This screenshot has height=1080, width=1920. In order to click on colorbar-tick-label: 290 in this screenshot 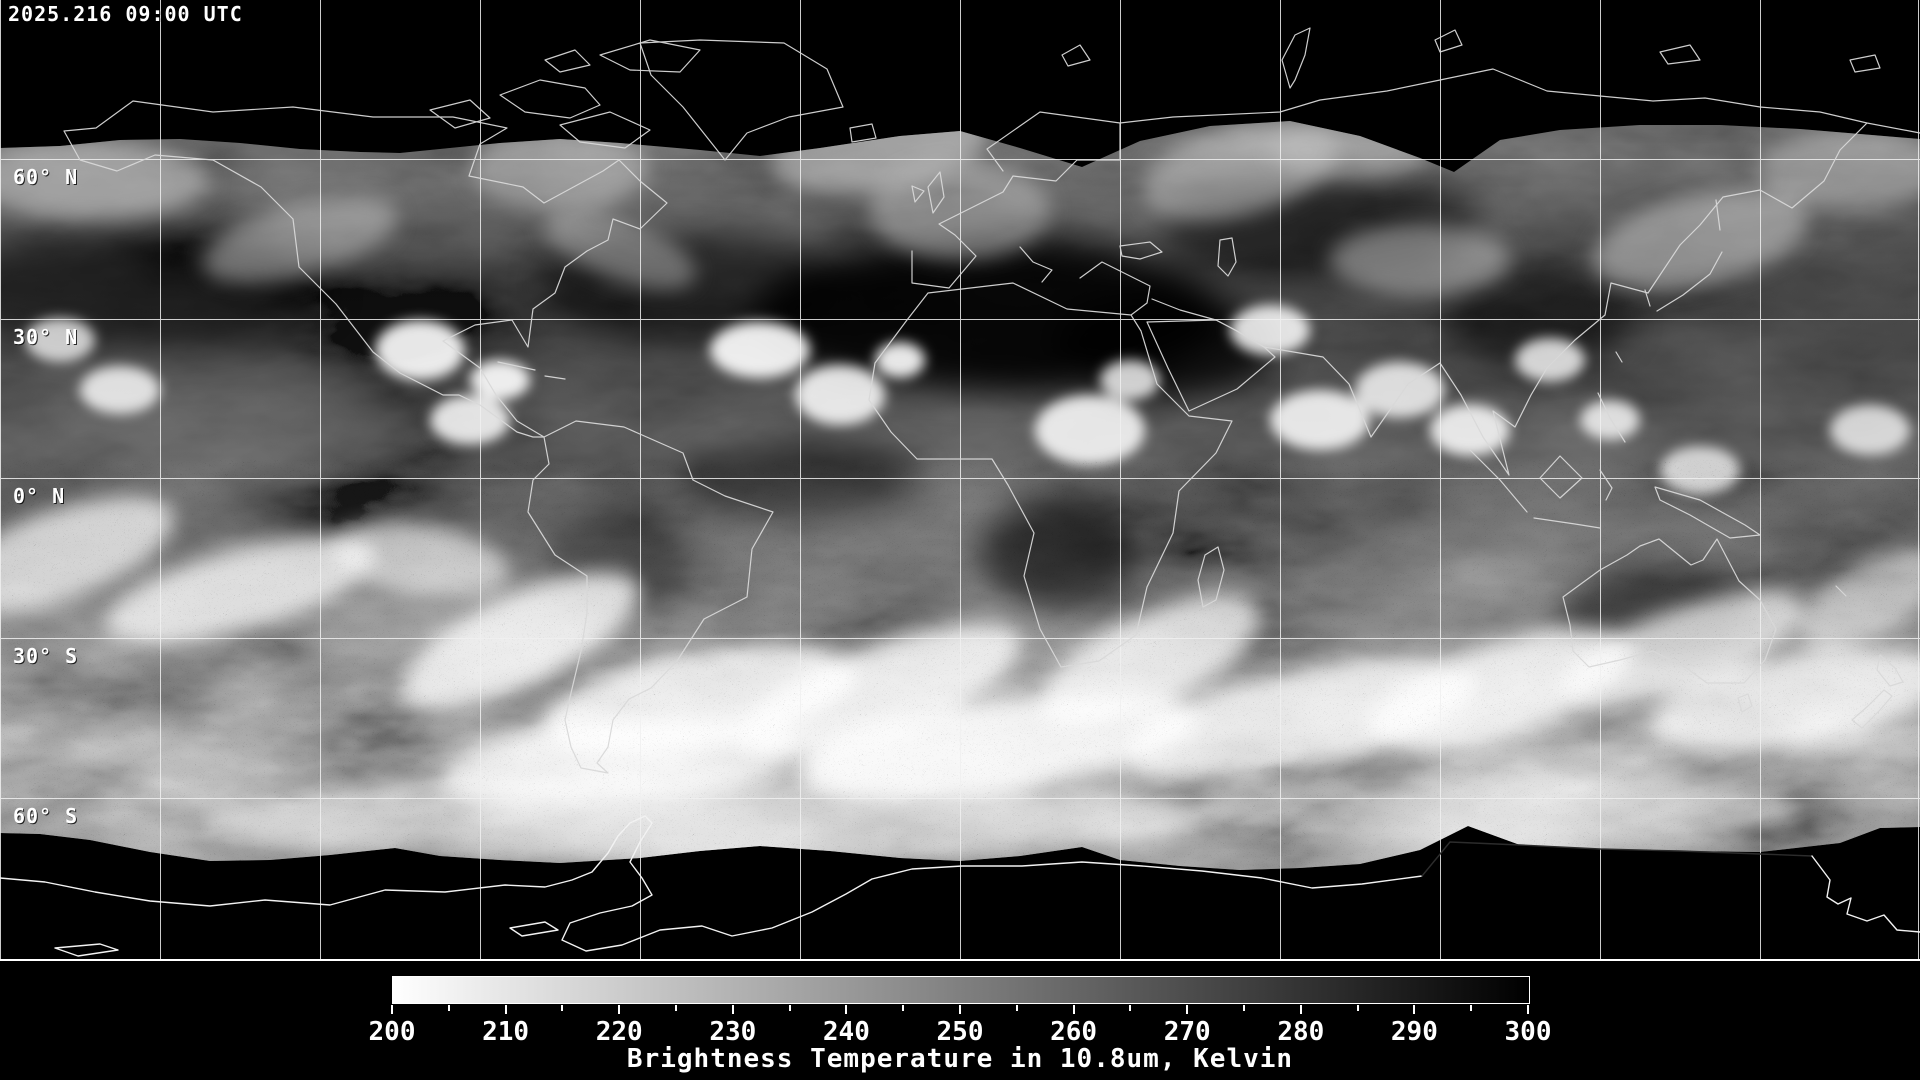, I will do `click(1414, 1032)`.